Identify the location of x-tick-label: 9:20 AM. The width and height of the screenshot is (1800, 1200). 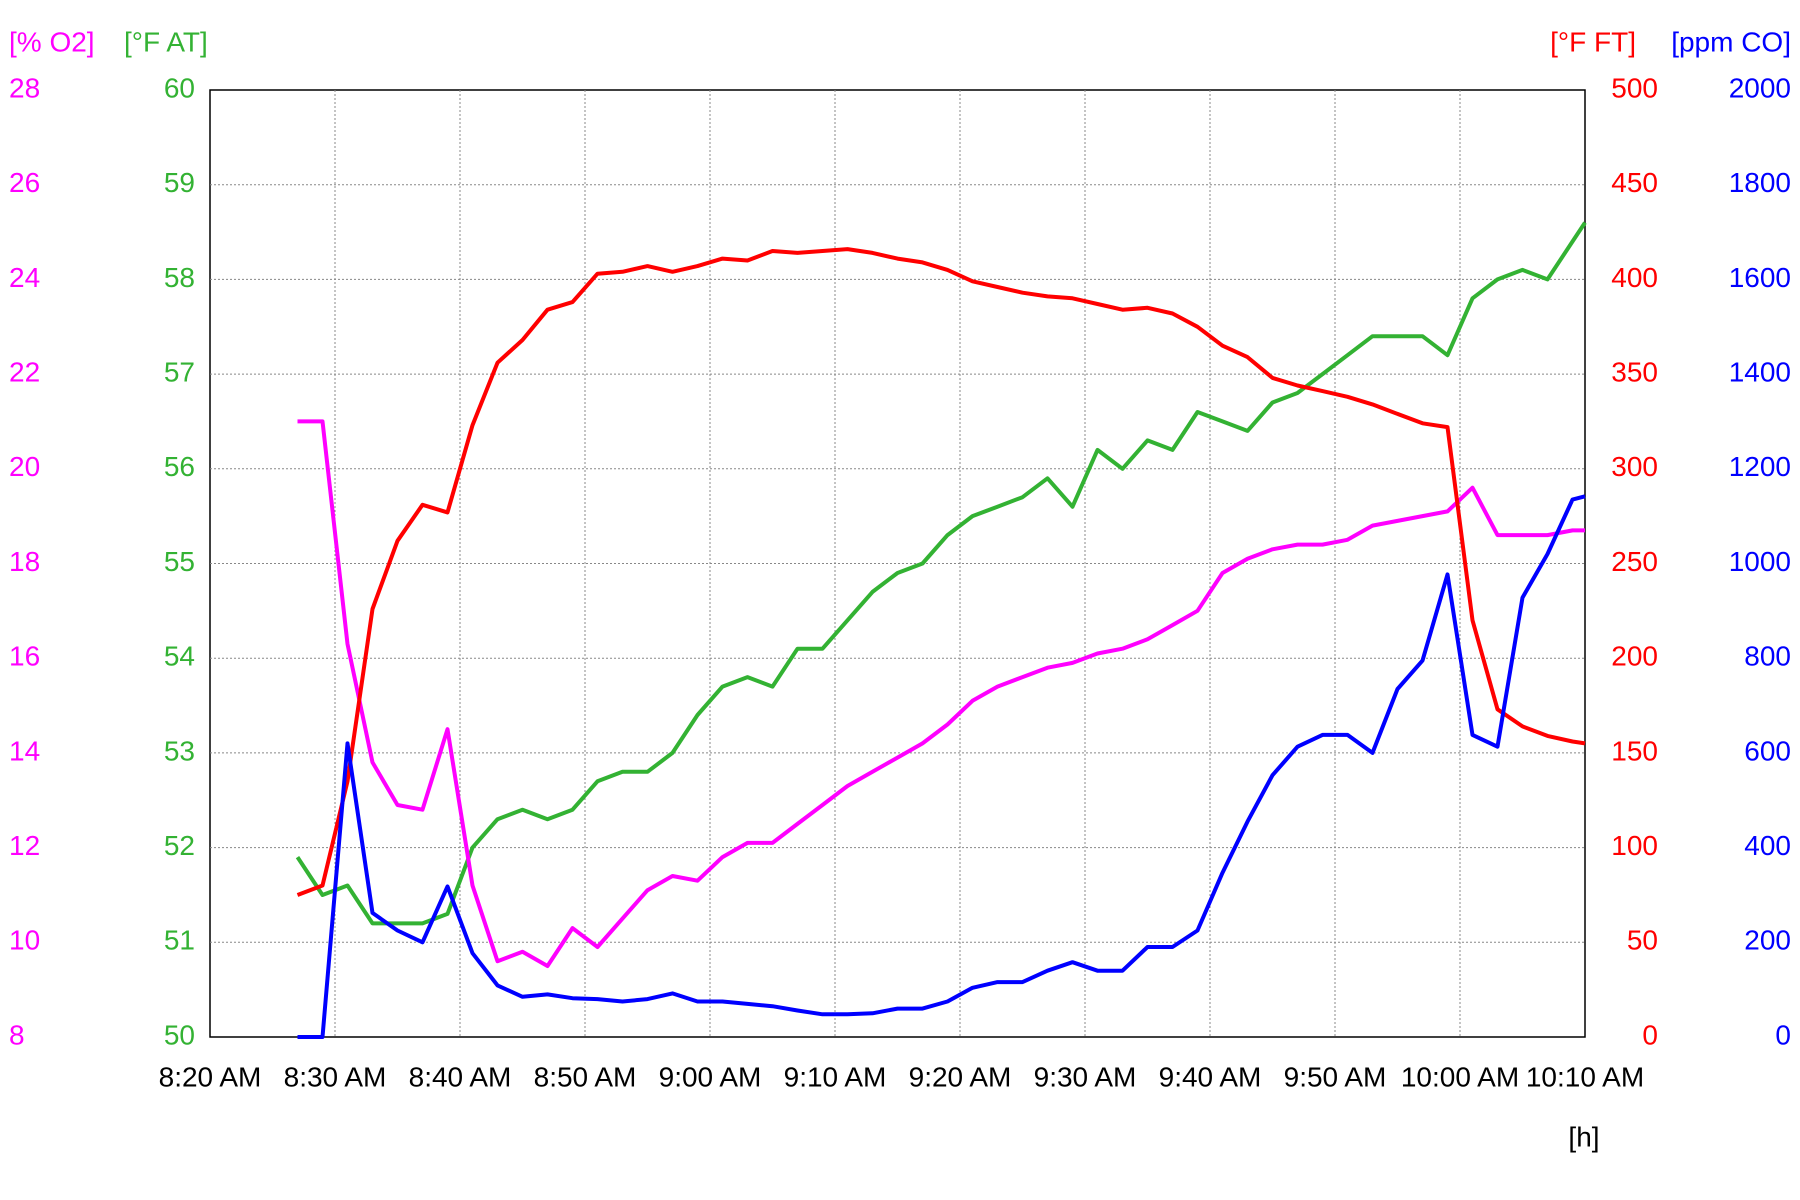
(960, 1076).